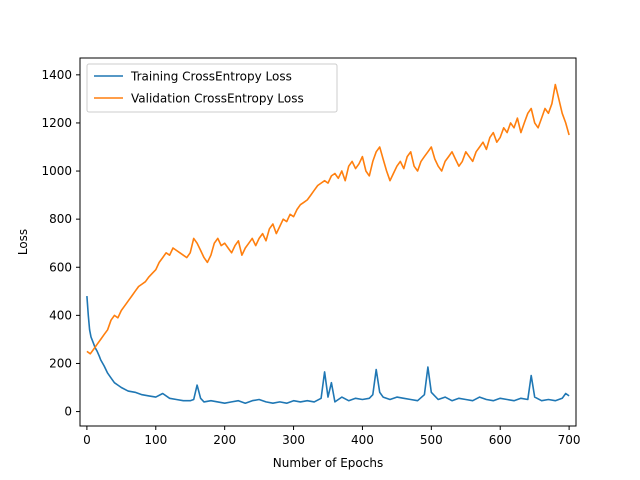  Describe the element at coordinates (328, 463) in the screenshot. I see `x-axis-label: Number of Epochs` at that location.